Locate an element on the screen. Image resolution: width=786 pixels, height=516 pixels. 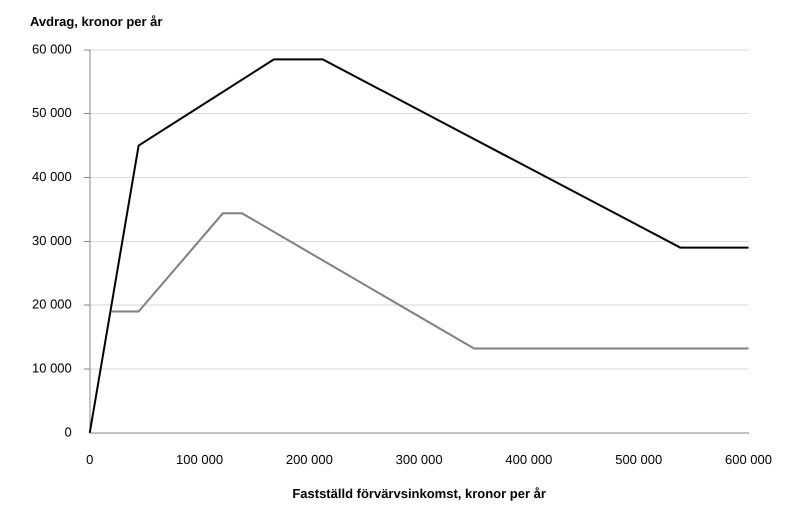
x-tick-label: 200 000 is located at coordinates (309, 460).